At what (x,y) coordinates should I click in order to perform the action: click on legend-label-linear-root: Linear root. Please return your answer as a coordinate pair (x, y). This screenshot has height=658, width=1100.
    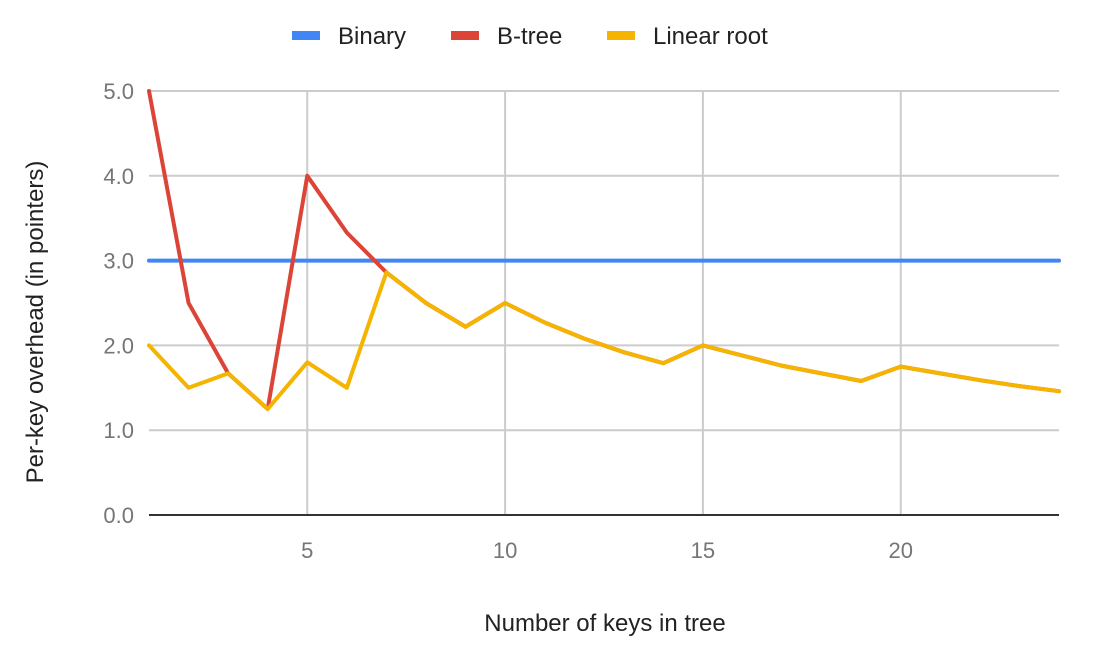
    Looking at the image, I should click on (710, 36).